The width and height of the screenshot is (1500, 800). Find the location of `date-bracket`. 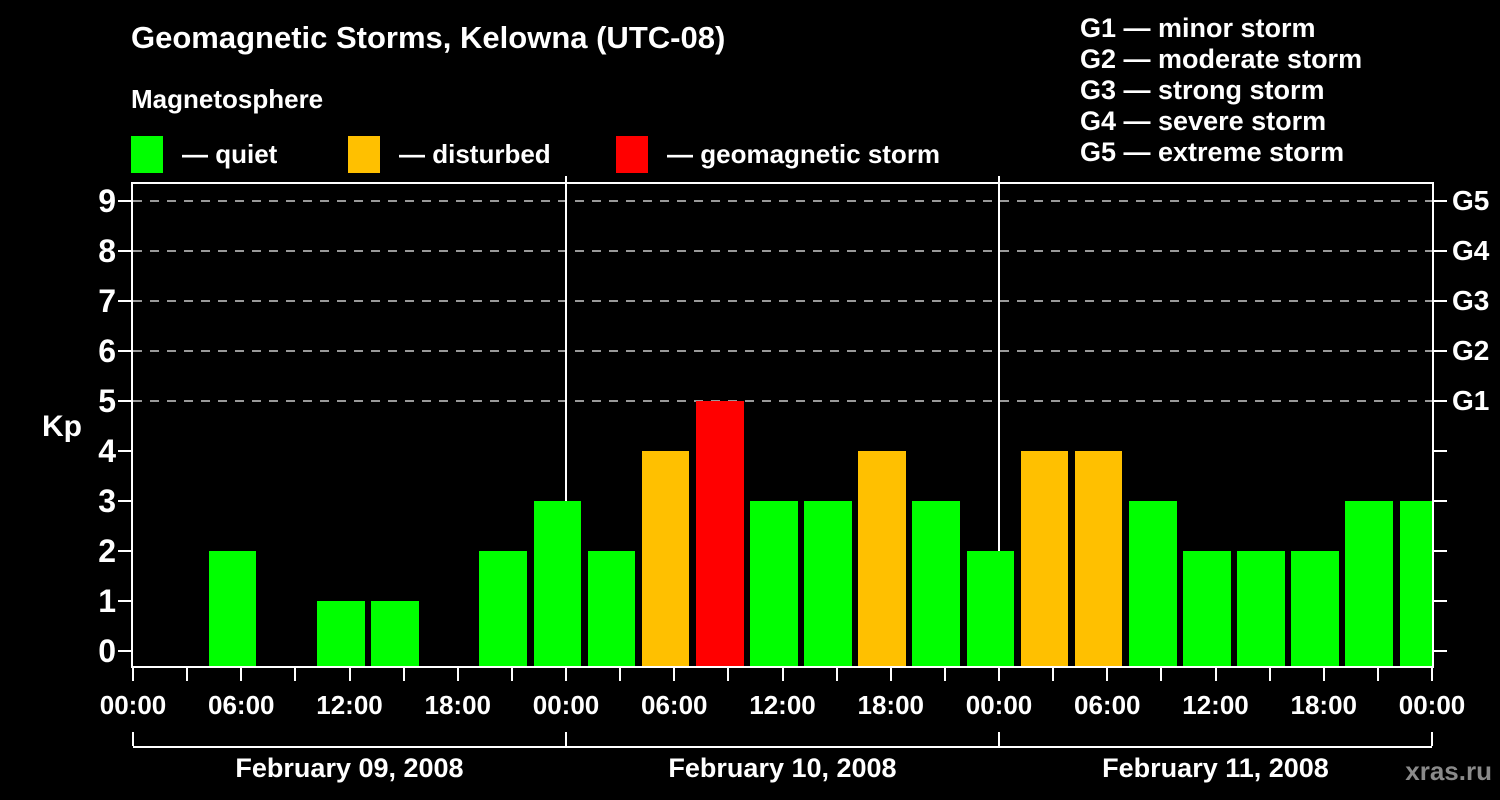

date-bracket is located at coordinates (782, 747).